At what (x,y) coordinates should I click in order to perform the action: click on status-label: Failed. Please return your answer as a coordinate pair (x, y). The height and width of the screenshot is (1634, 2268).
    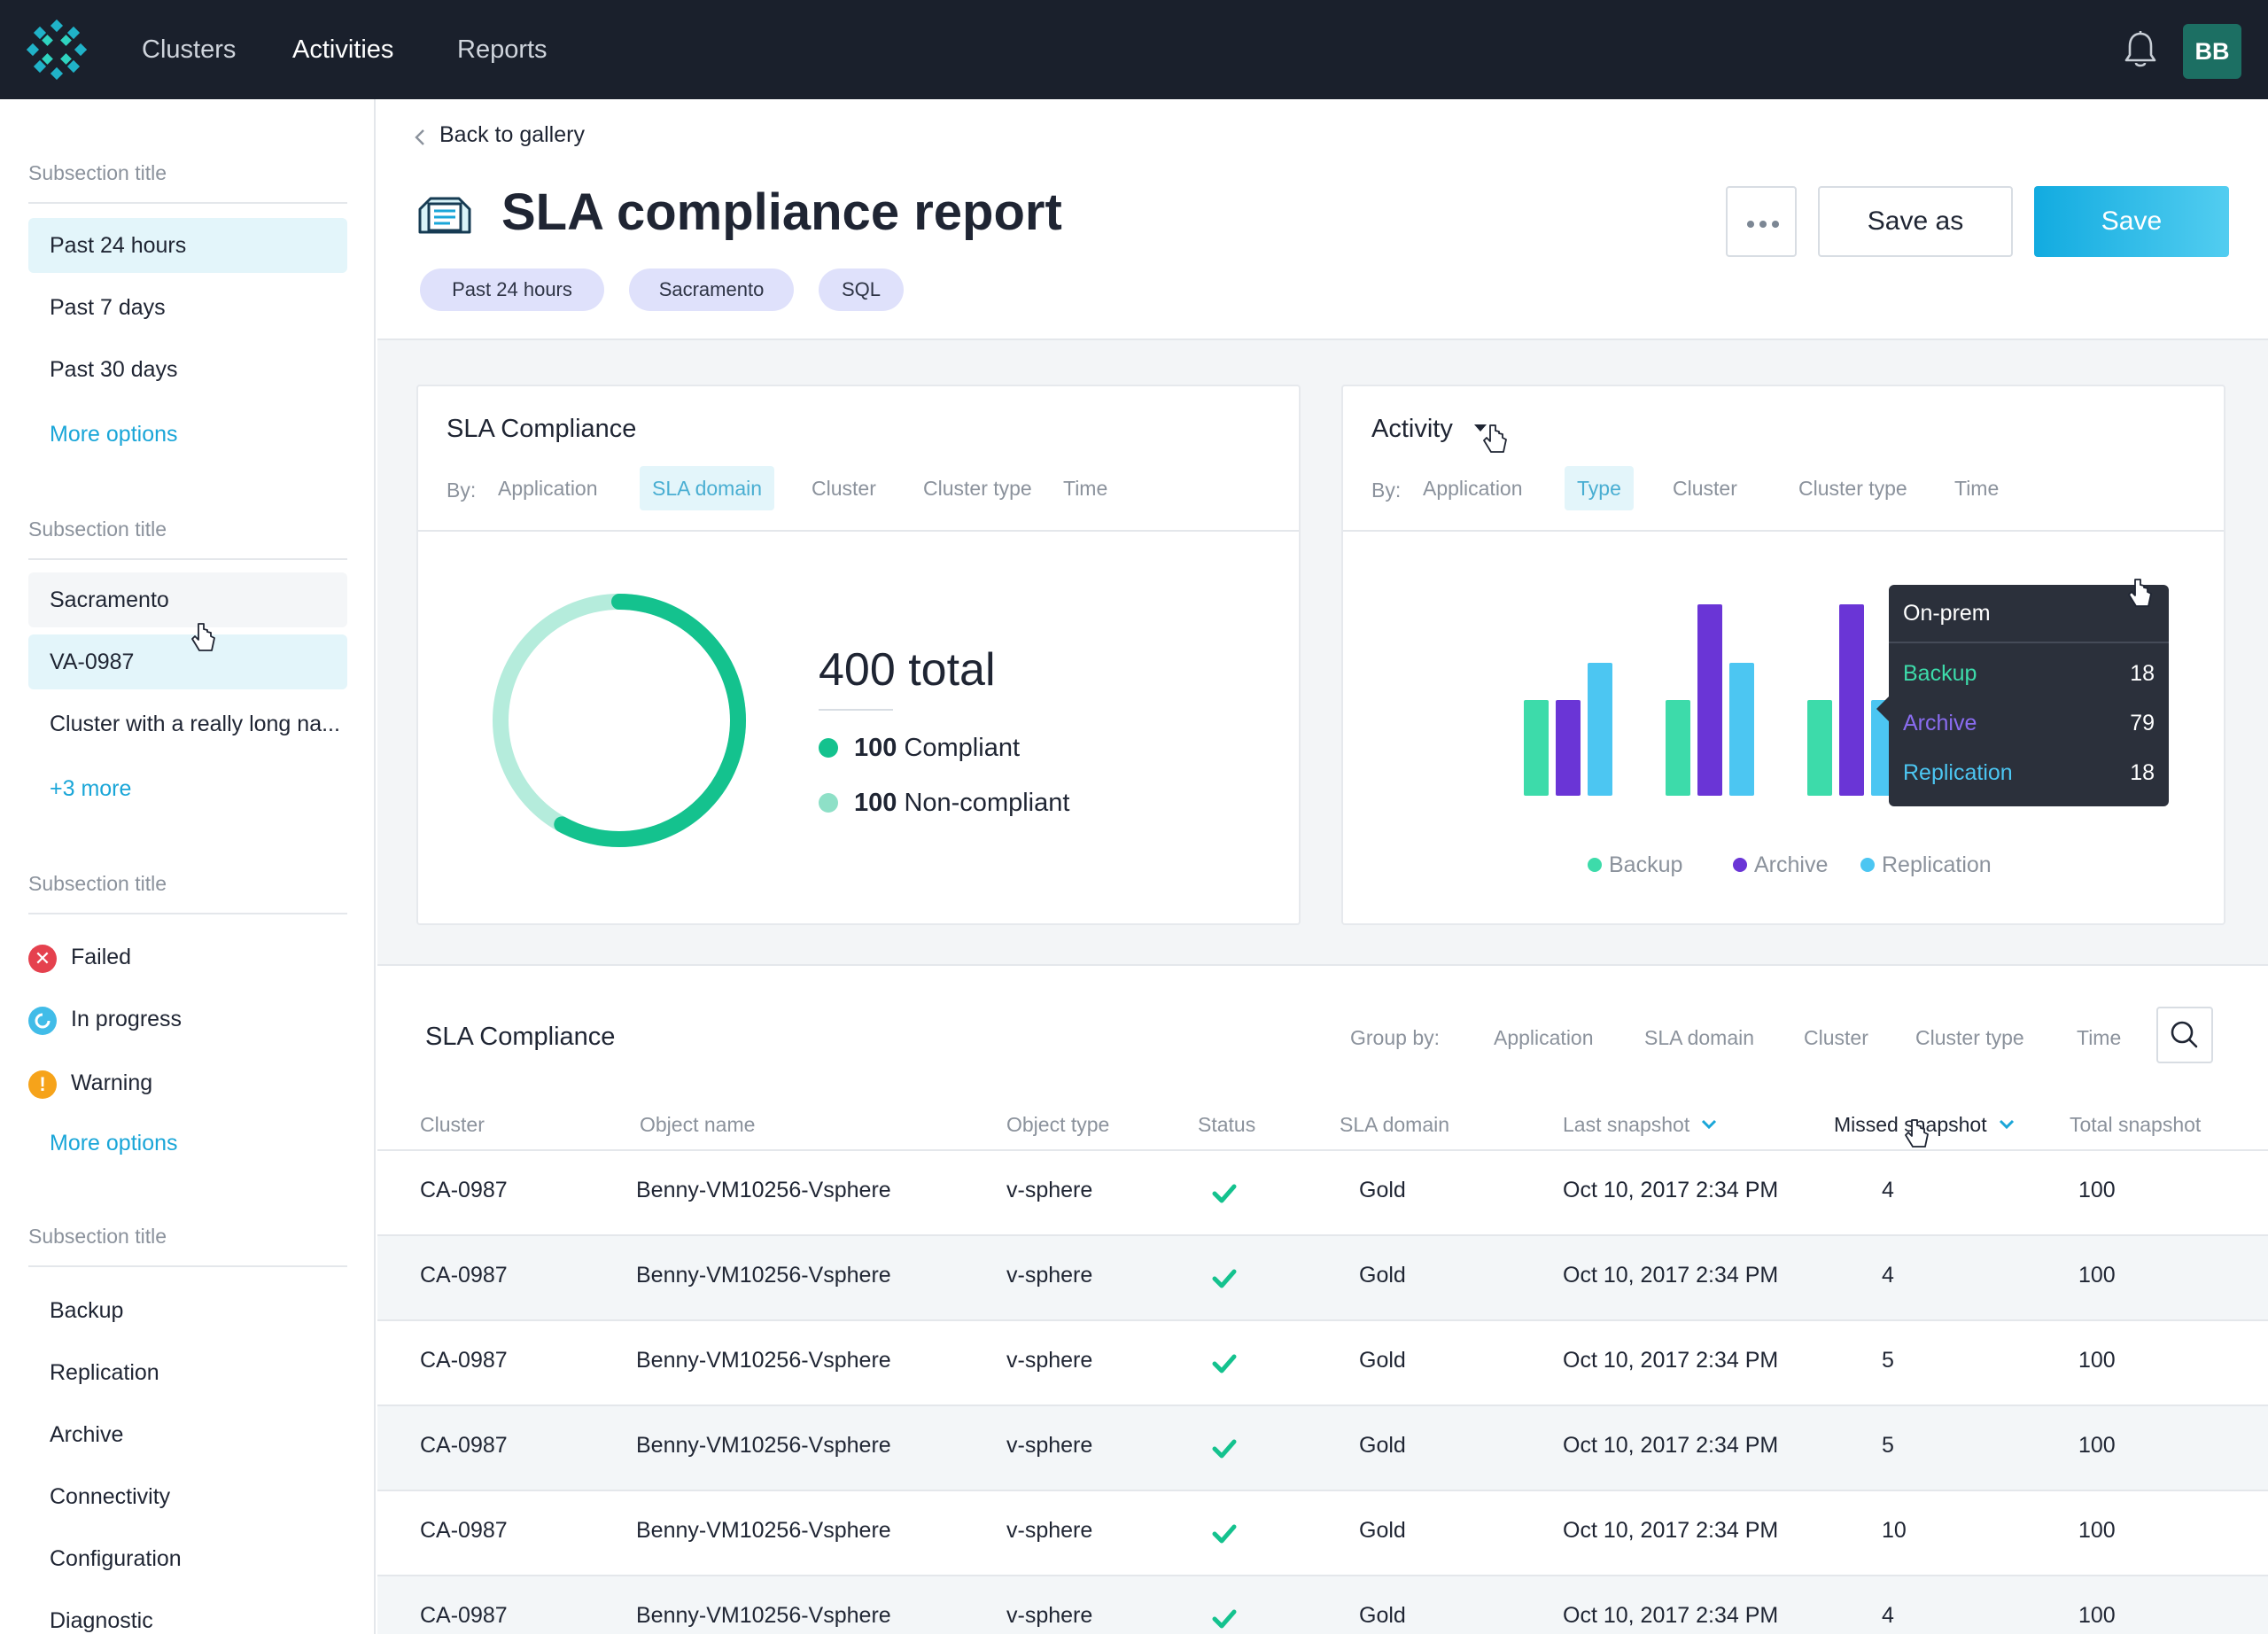
    Looking at the image, I should click on (101, 957).